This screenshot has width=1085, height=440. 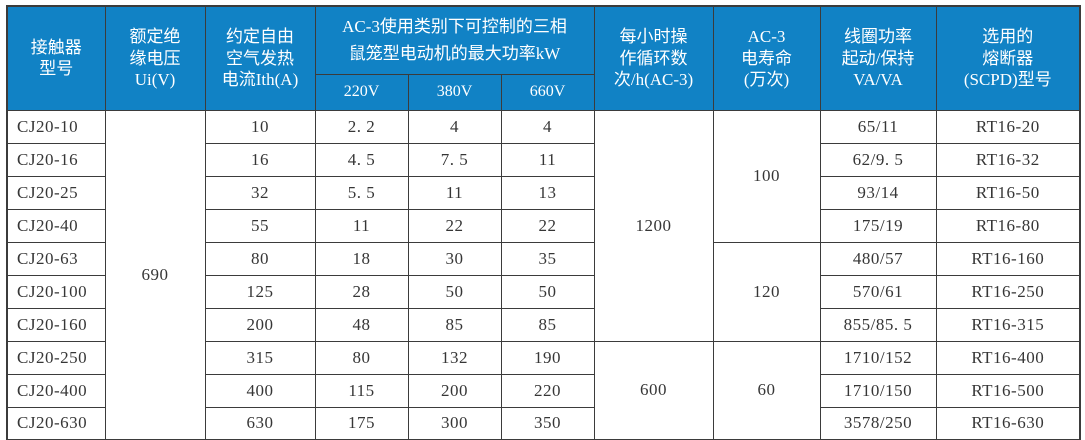 What do you see at coordinates (878, 225) in the screenshot?
I see `cell-coil: 175/19` at bounding box center [878, 225].